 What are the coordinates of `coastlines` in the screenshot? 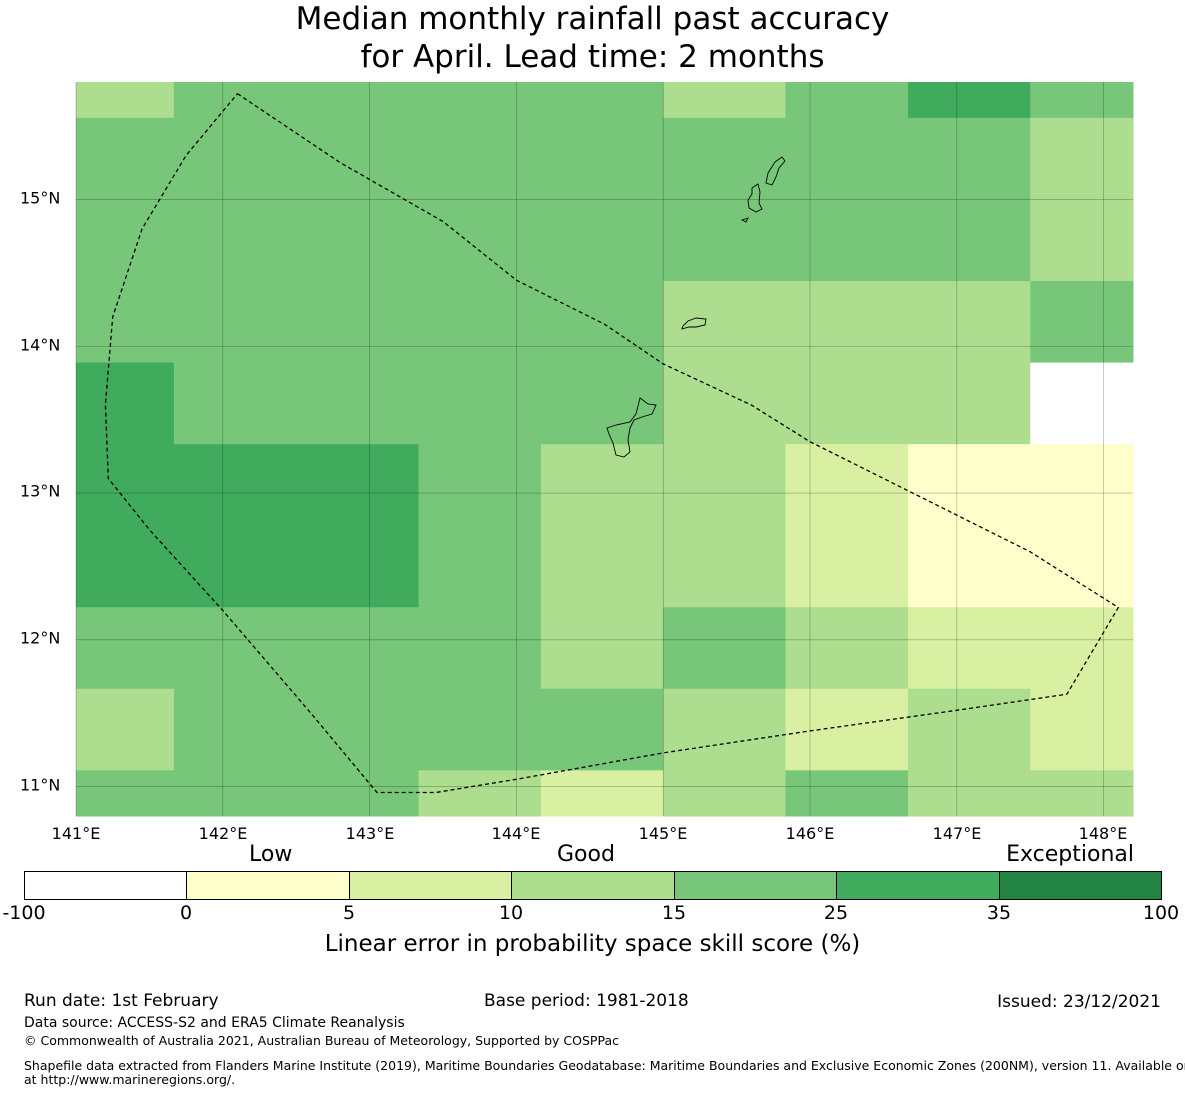 It's located at (696, 307).